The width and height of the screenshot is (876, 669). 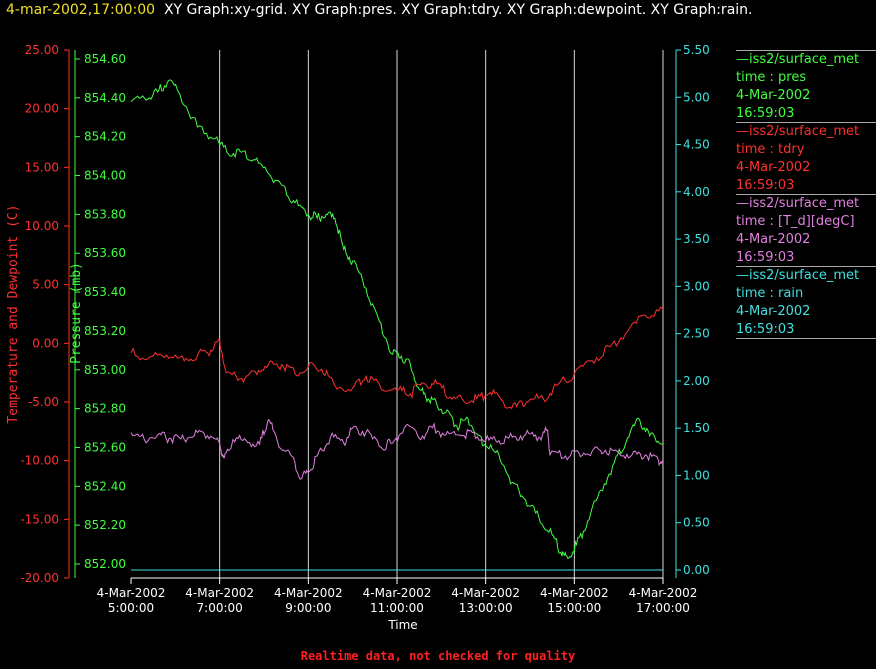 What do you see at coordinates (663, 608) in the screenshot?
I see `x-tick-time: 17:00:00` at bounding box center [663, 608].